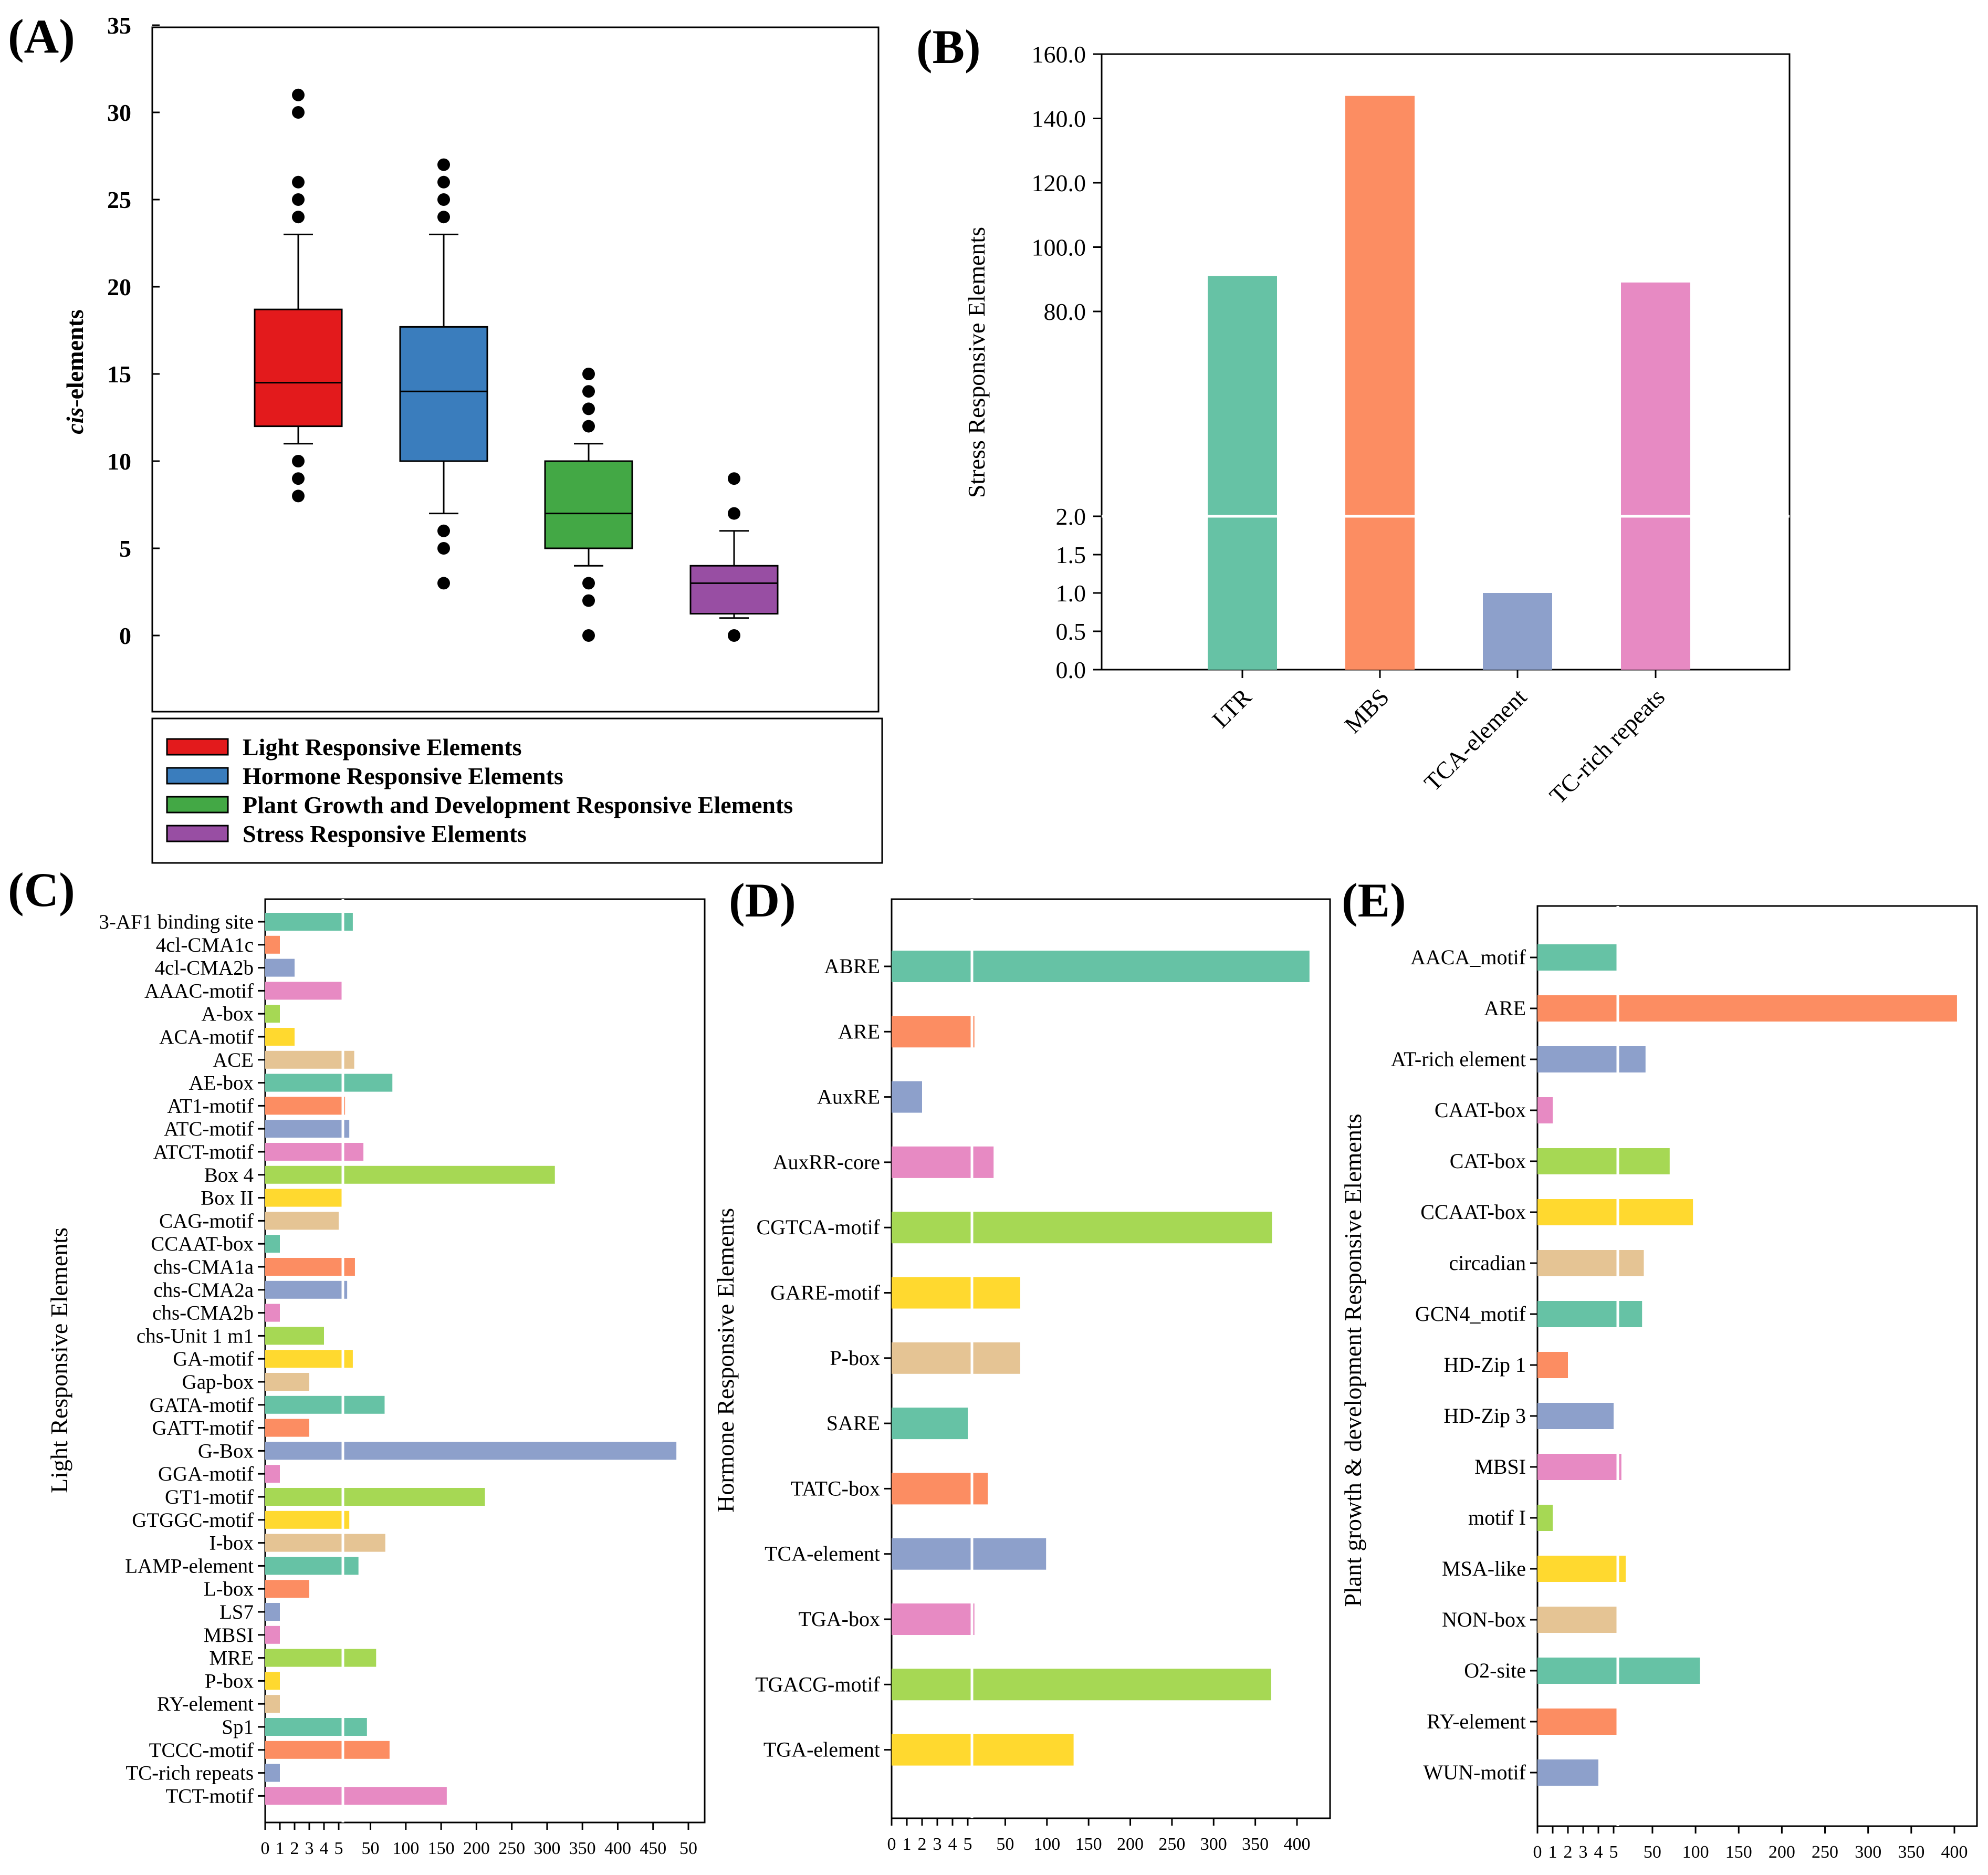 The height and width of the screenshot is (1875, 1988). Describe the element at coordinates (119, 287) in the screenshot. I see `panel-a-ytick-label: 20` at that location.